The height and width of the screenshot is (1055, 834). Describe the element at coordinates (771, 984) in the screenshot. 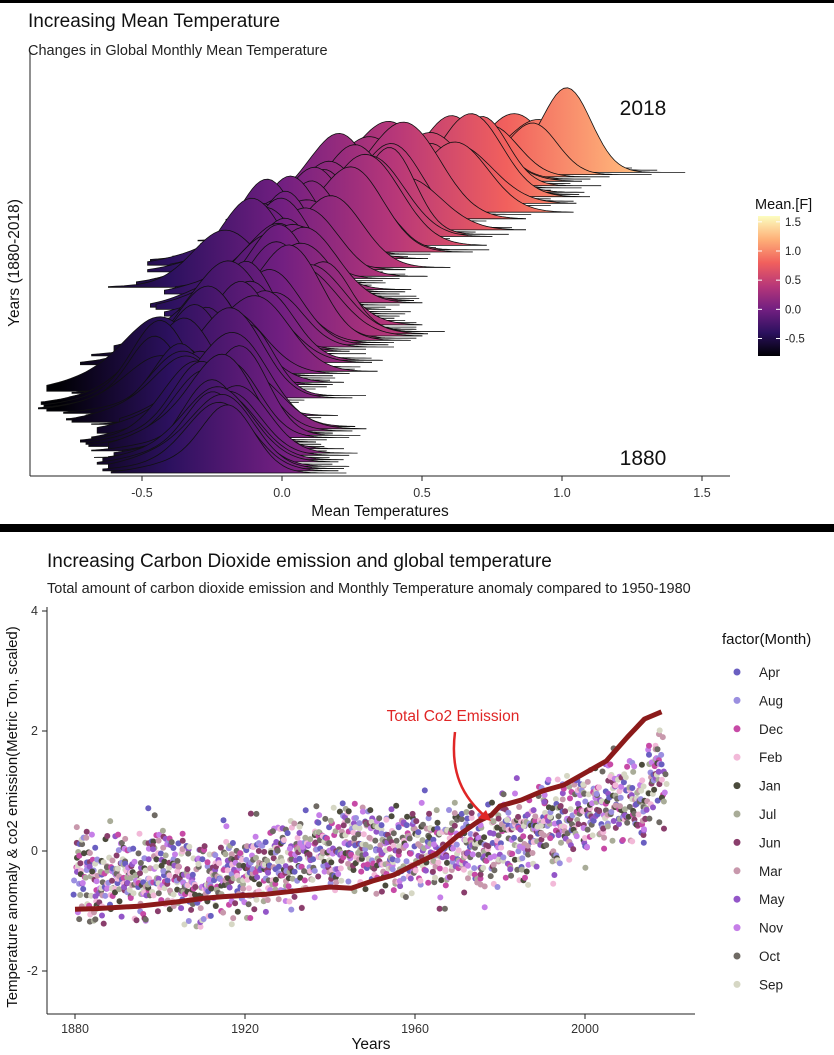

I see `legend-label: Sep` at that location.